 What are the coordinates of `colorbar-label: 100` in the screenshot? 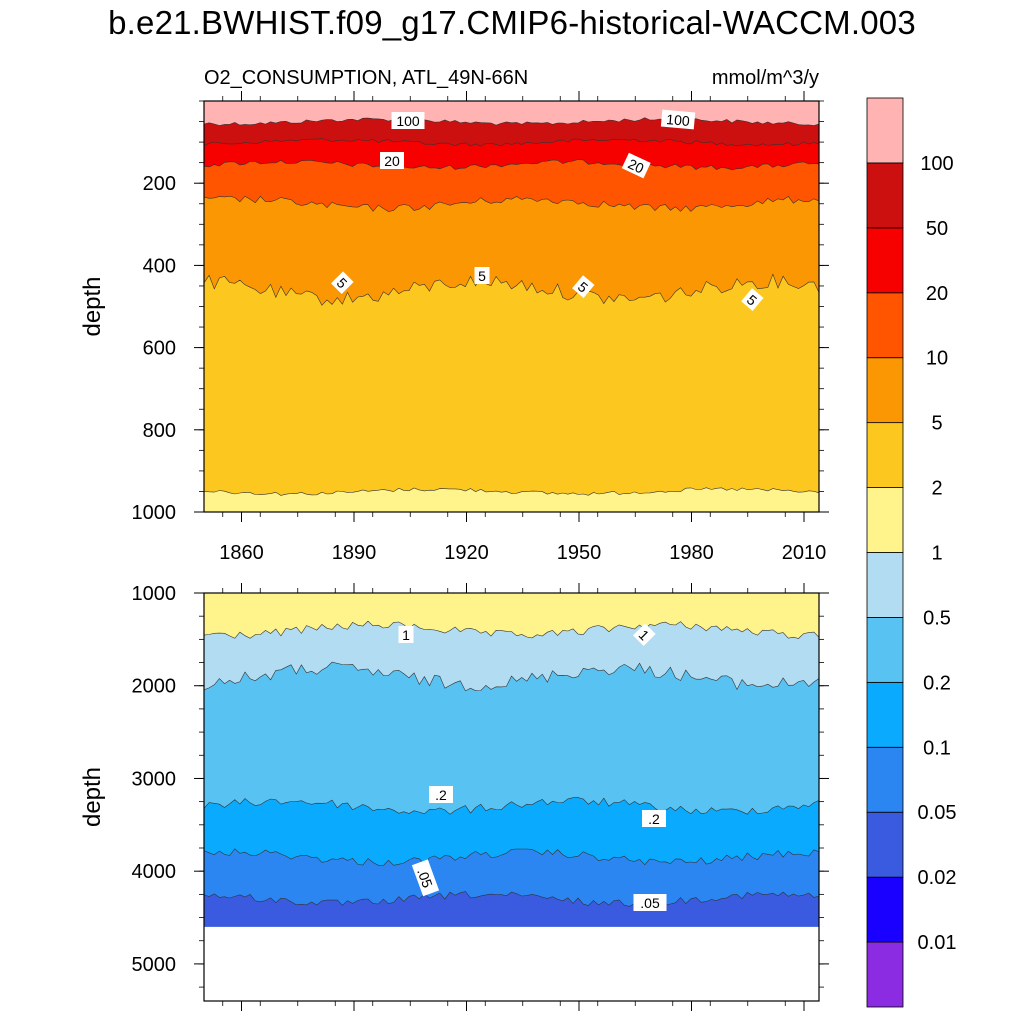 It's located at (936, 164).